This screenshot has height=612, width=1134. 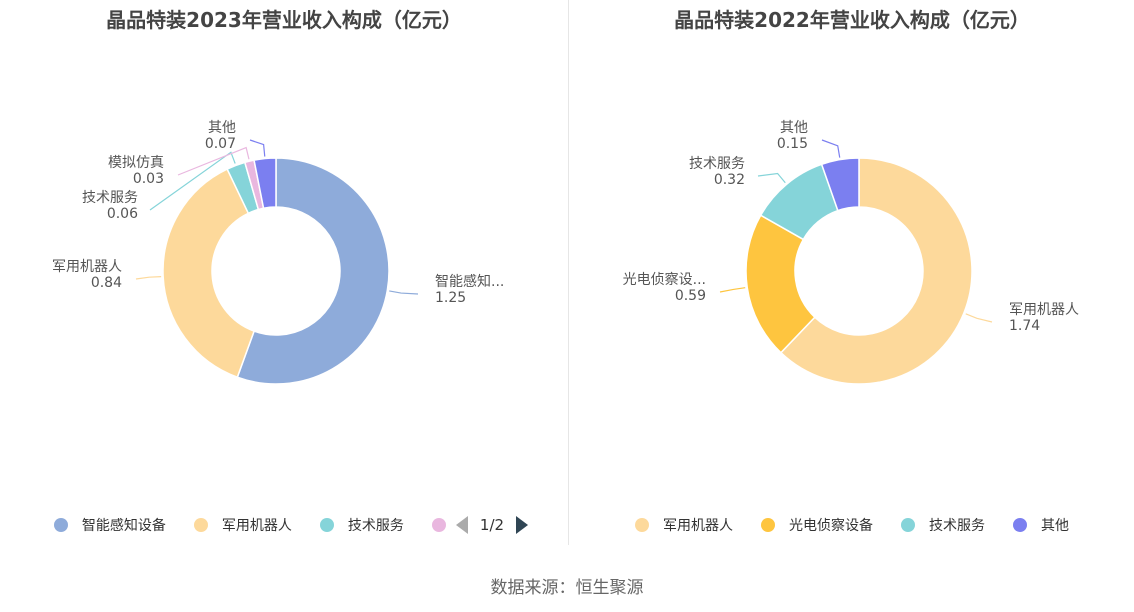 I want to click on legend-item-partial, so click(x=438, y=525).